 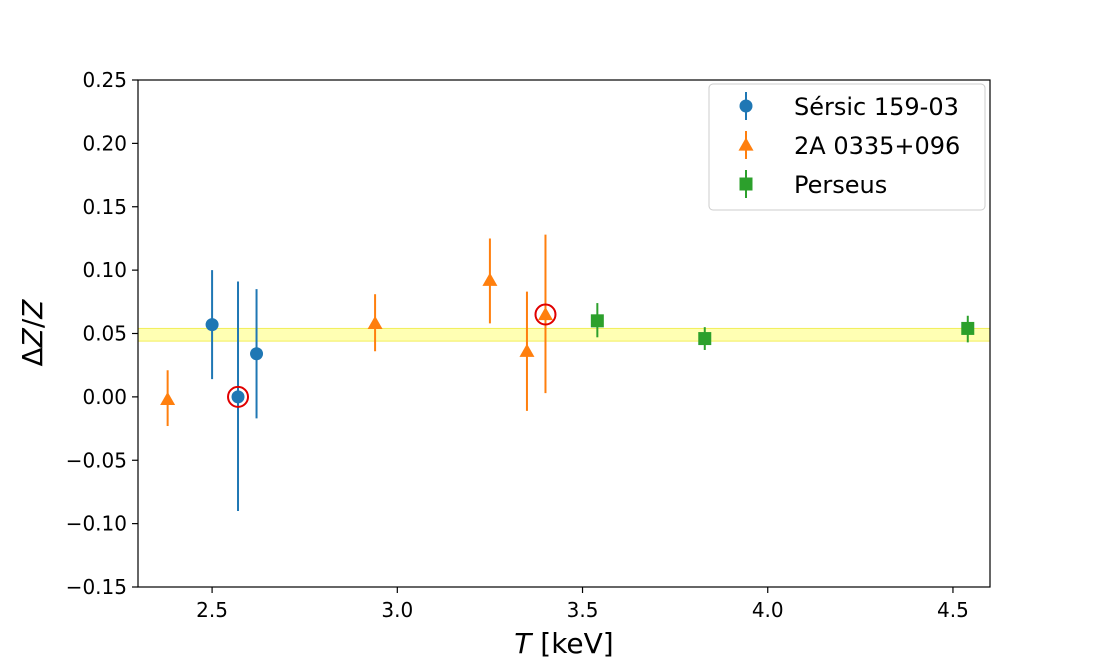 What do you see at coordinates (96, 460) in the screenshot?
I see `y-tick-label: −0.05` at bounding box center [96, 460].